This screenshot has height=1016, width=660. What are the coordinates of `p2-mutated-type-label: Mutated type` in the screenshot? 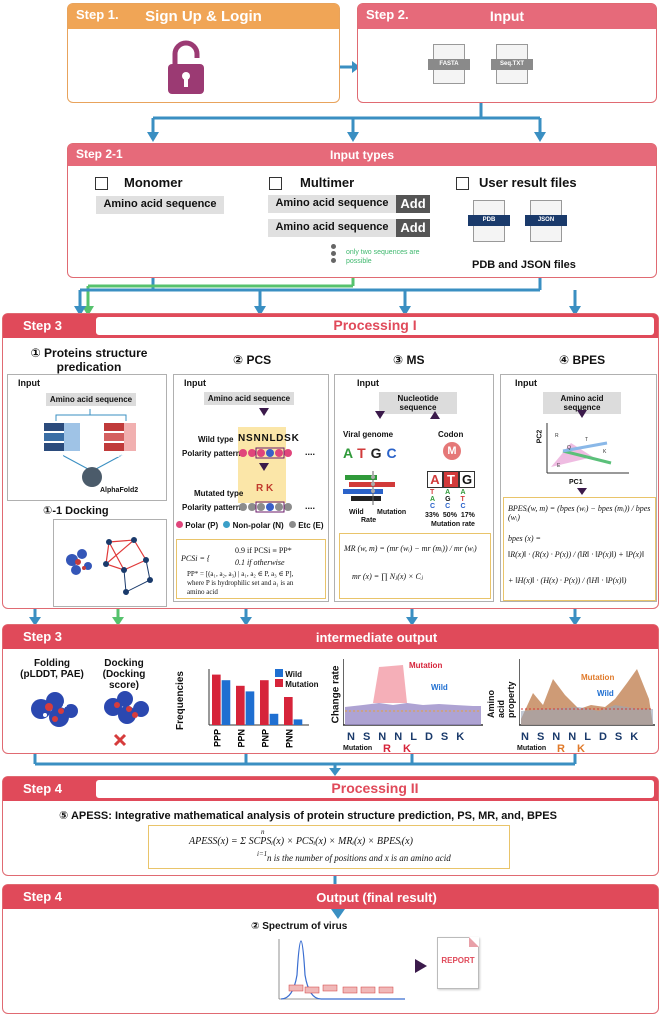 It's located at (219, 493).